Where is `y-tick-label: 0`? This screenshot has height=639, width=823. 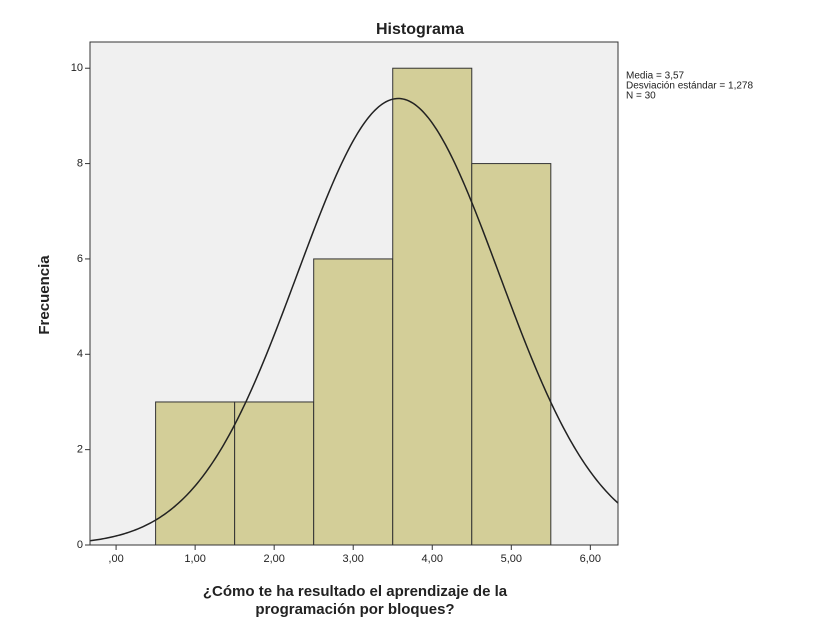
y-tick-label: 0 is located at coordinates (80, 545).